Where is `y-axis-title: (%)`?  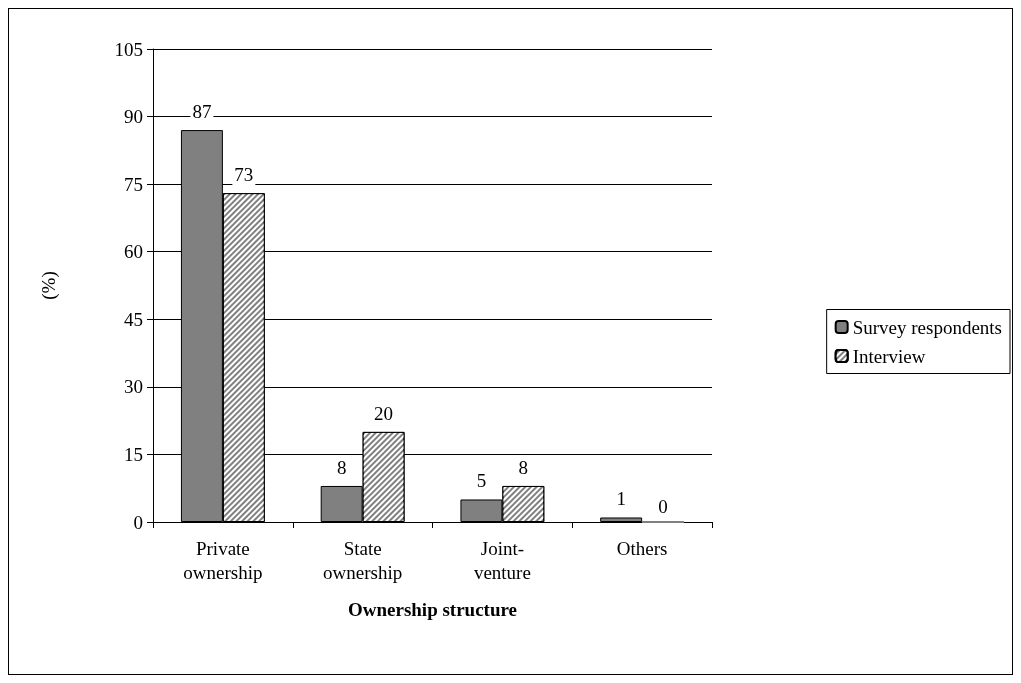 y-axis-title: (%) is located at coordinates (49, 285).